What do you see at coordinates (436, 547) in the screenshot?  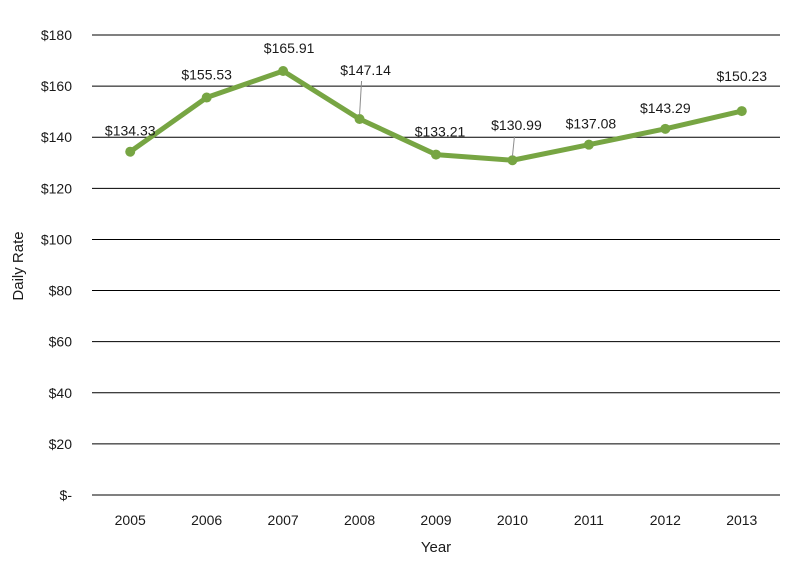 I see `x-axis-title: Year` at bounding box center [436, 547].